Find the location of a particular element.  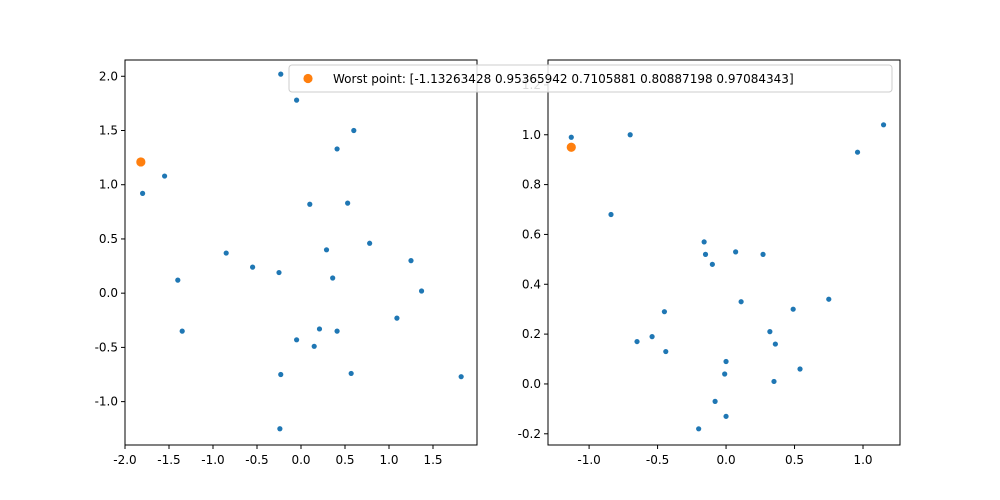

legend-box is located at coordinates (590, 78).